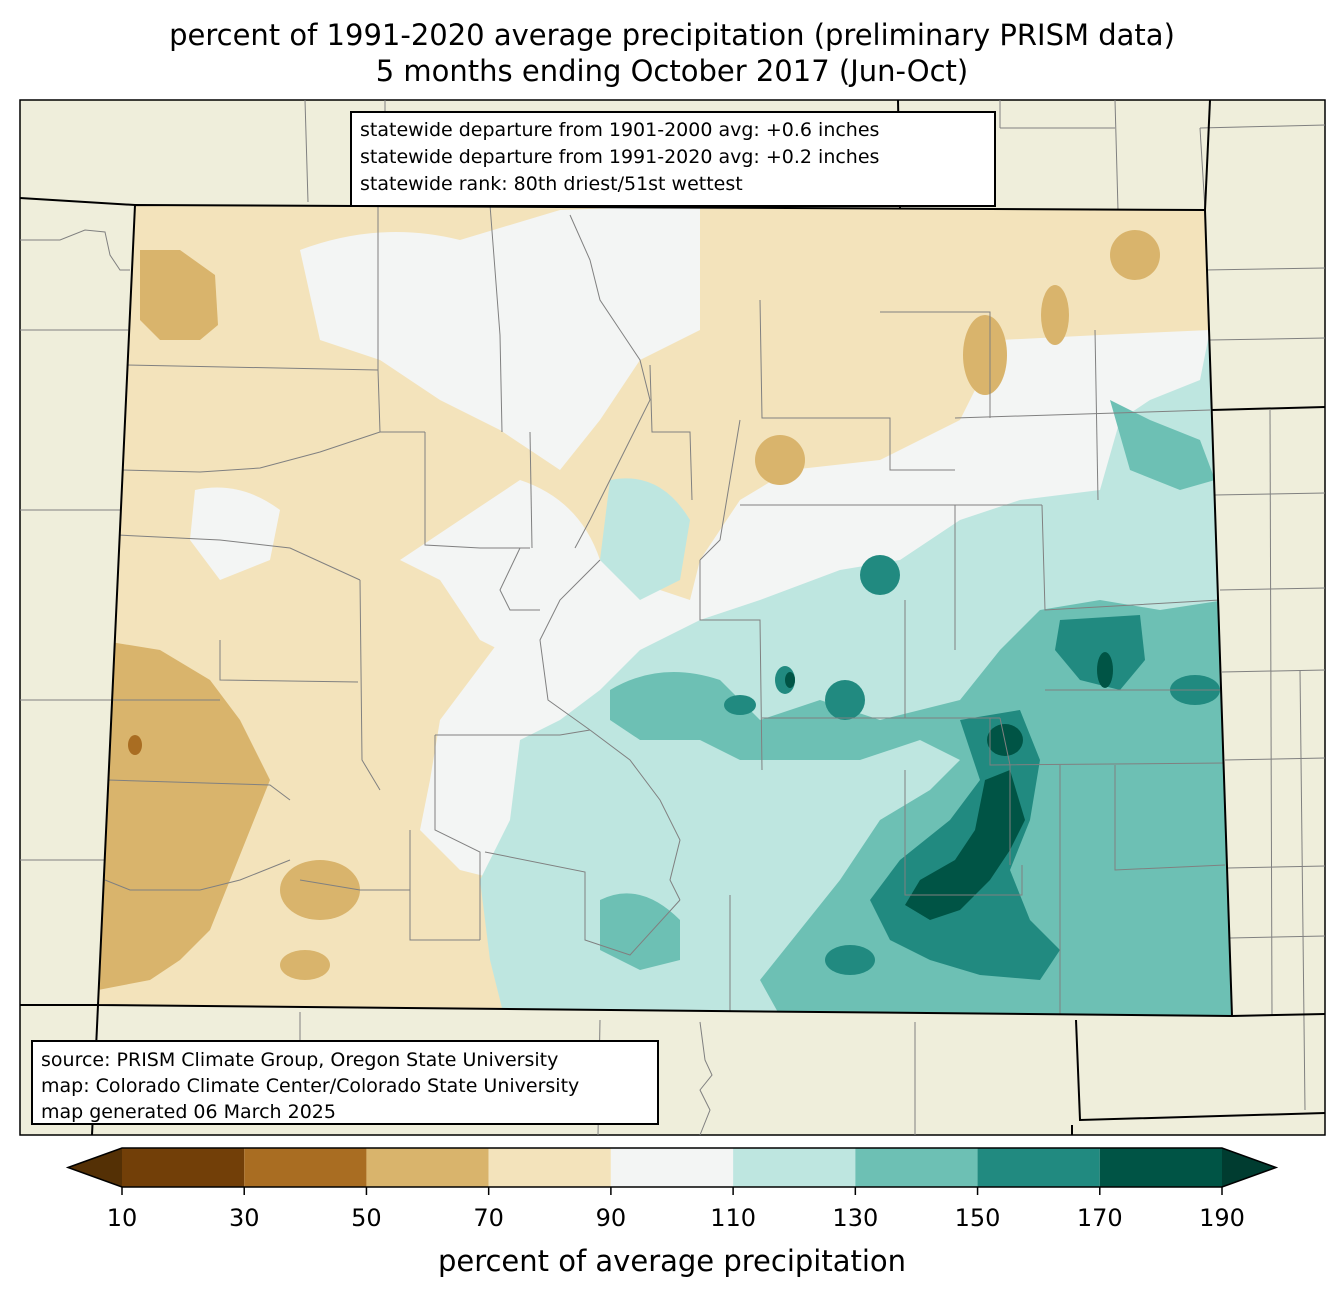 The image size is (1344, 1299). What do you see at coordinates (965, 845) in the screenshot?
I see `extreme-wet-core` at bounding box center [965, 845].